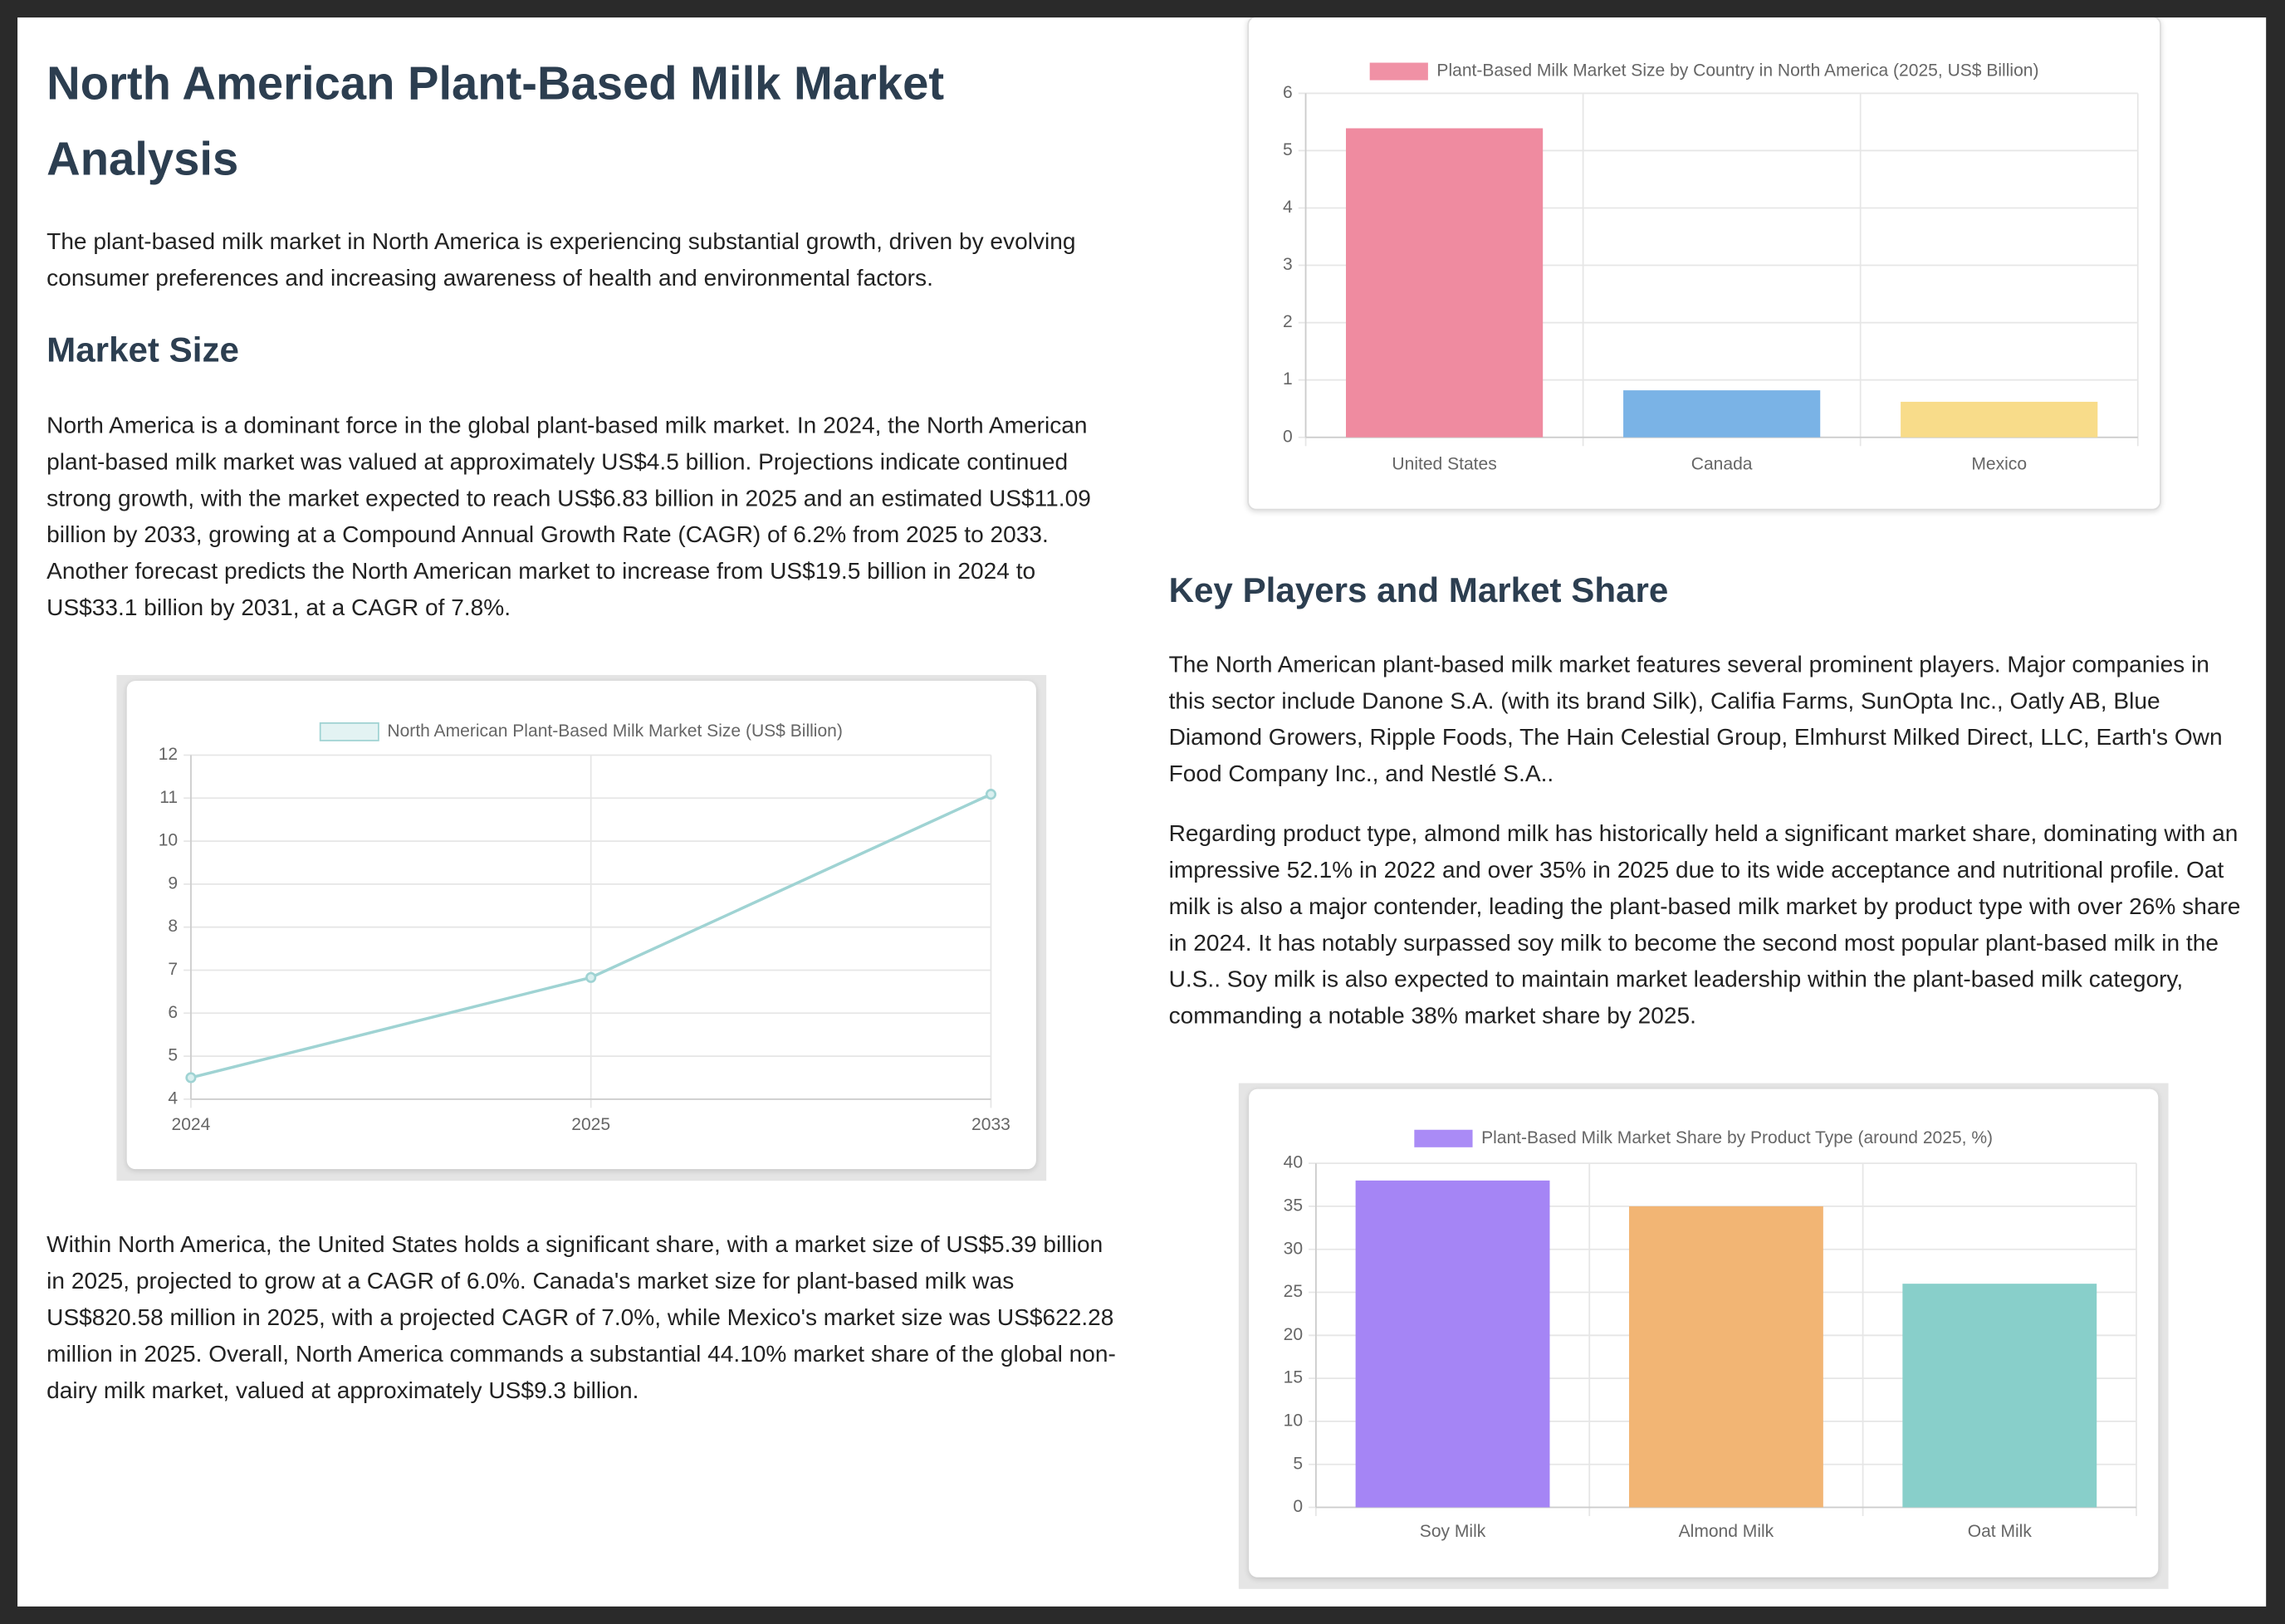 This screenshot has width=2285, height=1624. I want to click on x-tick-label: Oat Milk, so click(2000, 1531).